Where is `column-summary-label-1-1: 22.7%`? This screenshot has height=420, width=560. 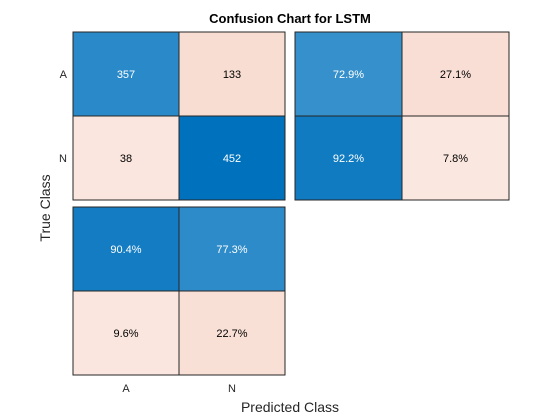
column-summary-label-1-1: 22.7% is located at coordinates (231, 334).